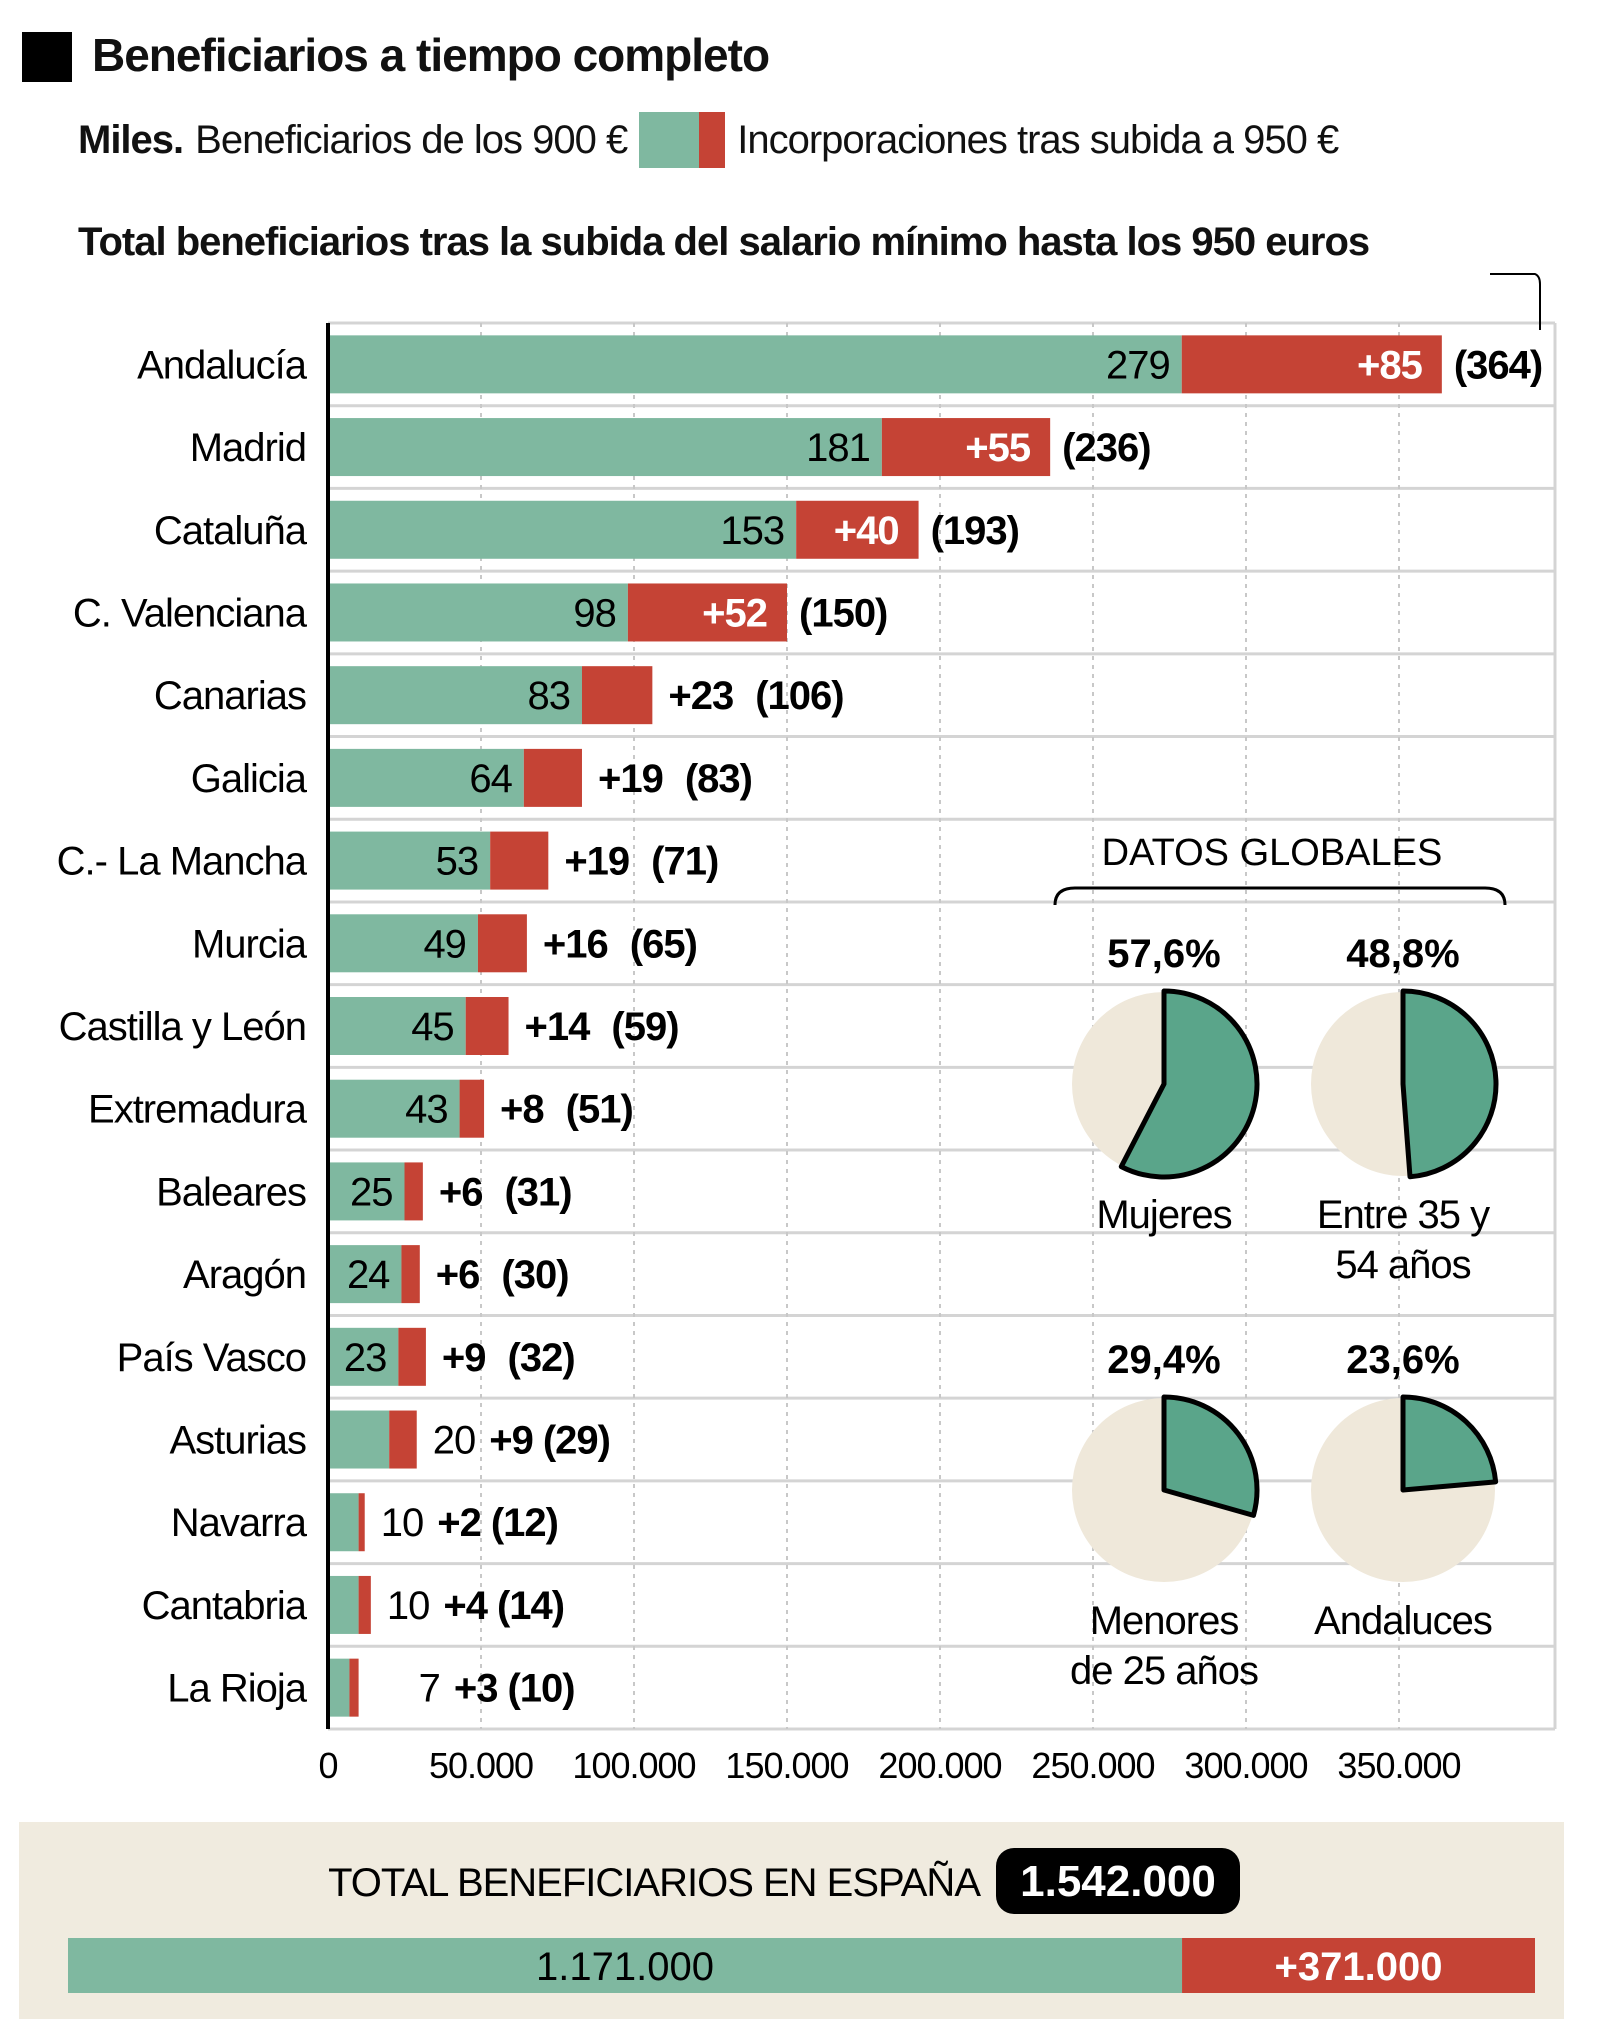 The image size is (1600, 2025). Describe the element at coordinates (975, 531) in the screenshot. I see `total-value-label: (193)` at that location.